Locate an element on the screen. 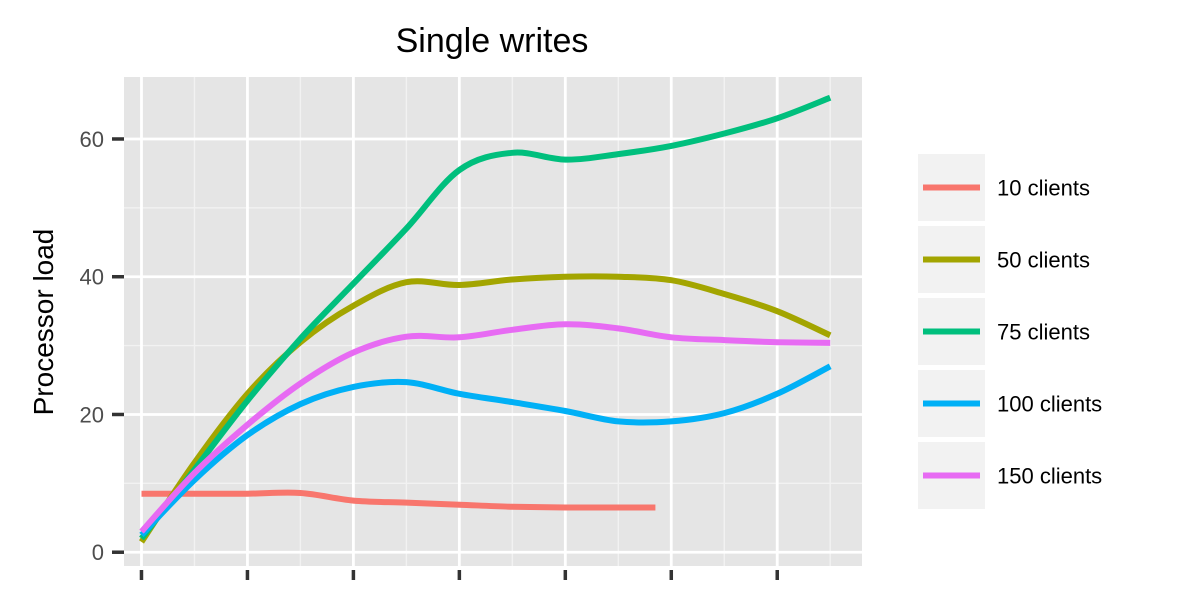  legend-label: 50 clients is located at coordinates (1043, 260).